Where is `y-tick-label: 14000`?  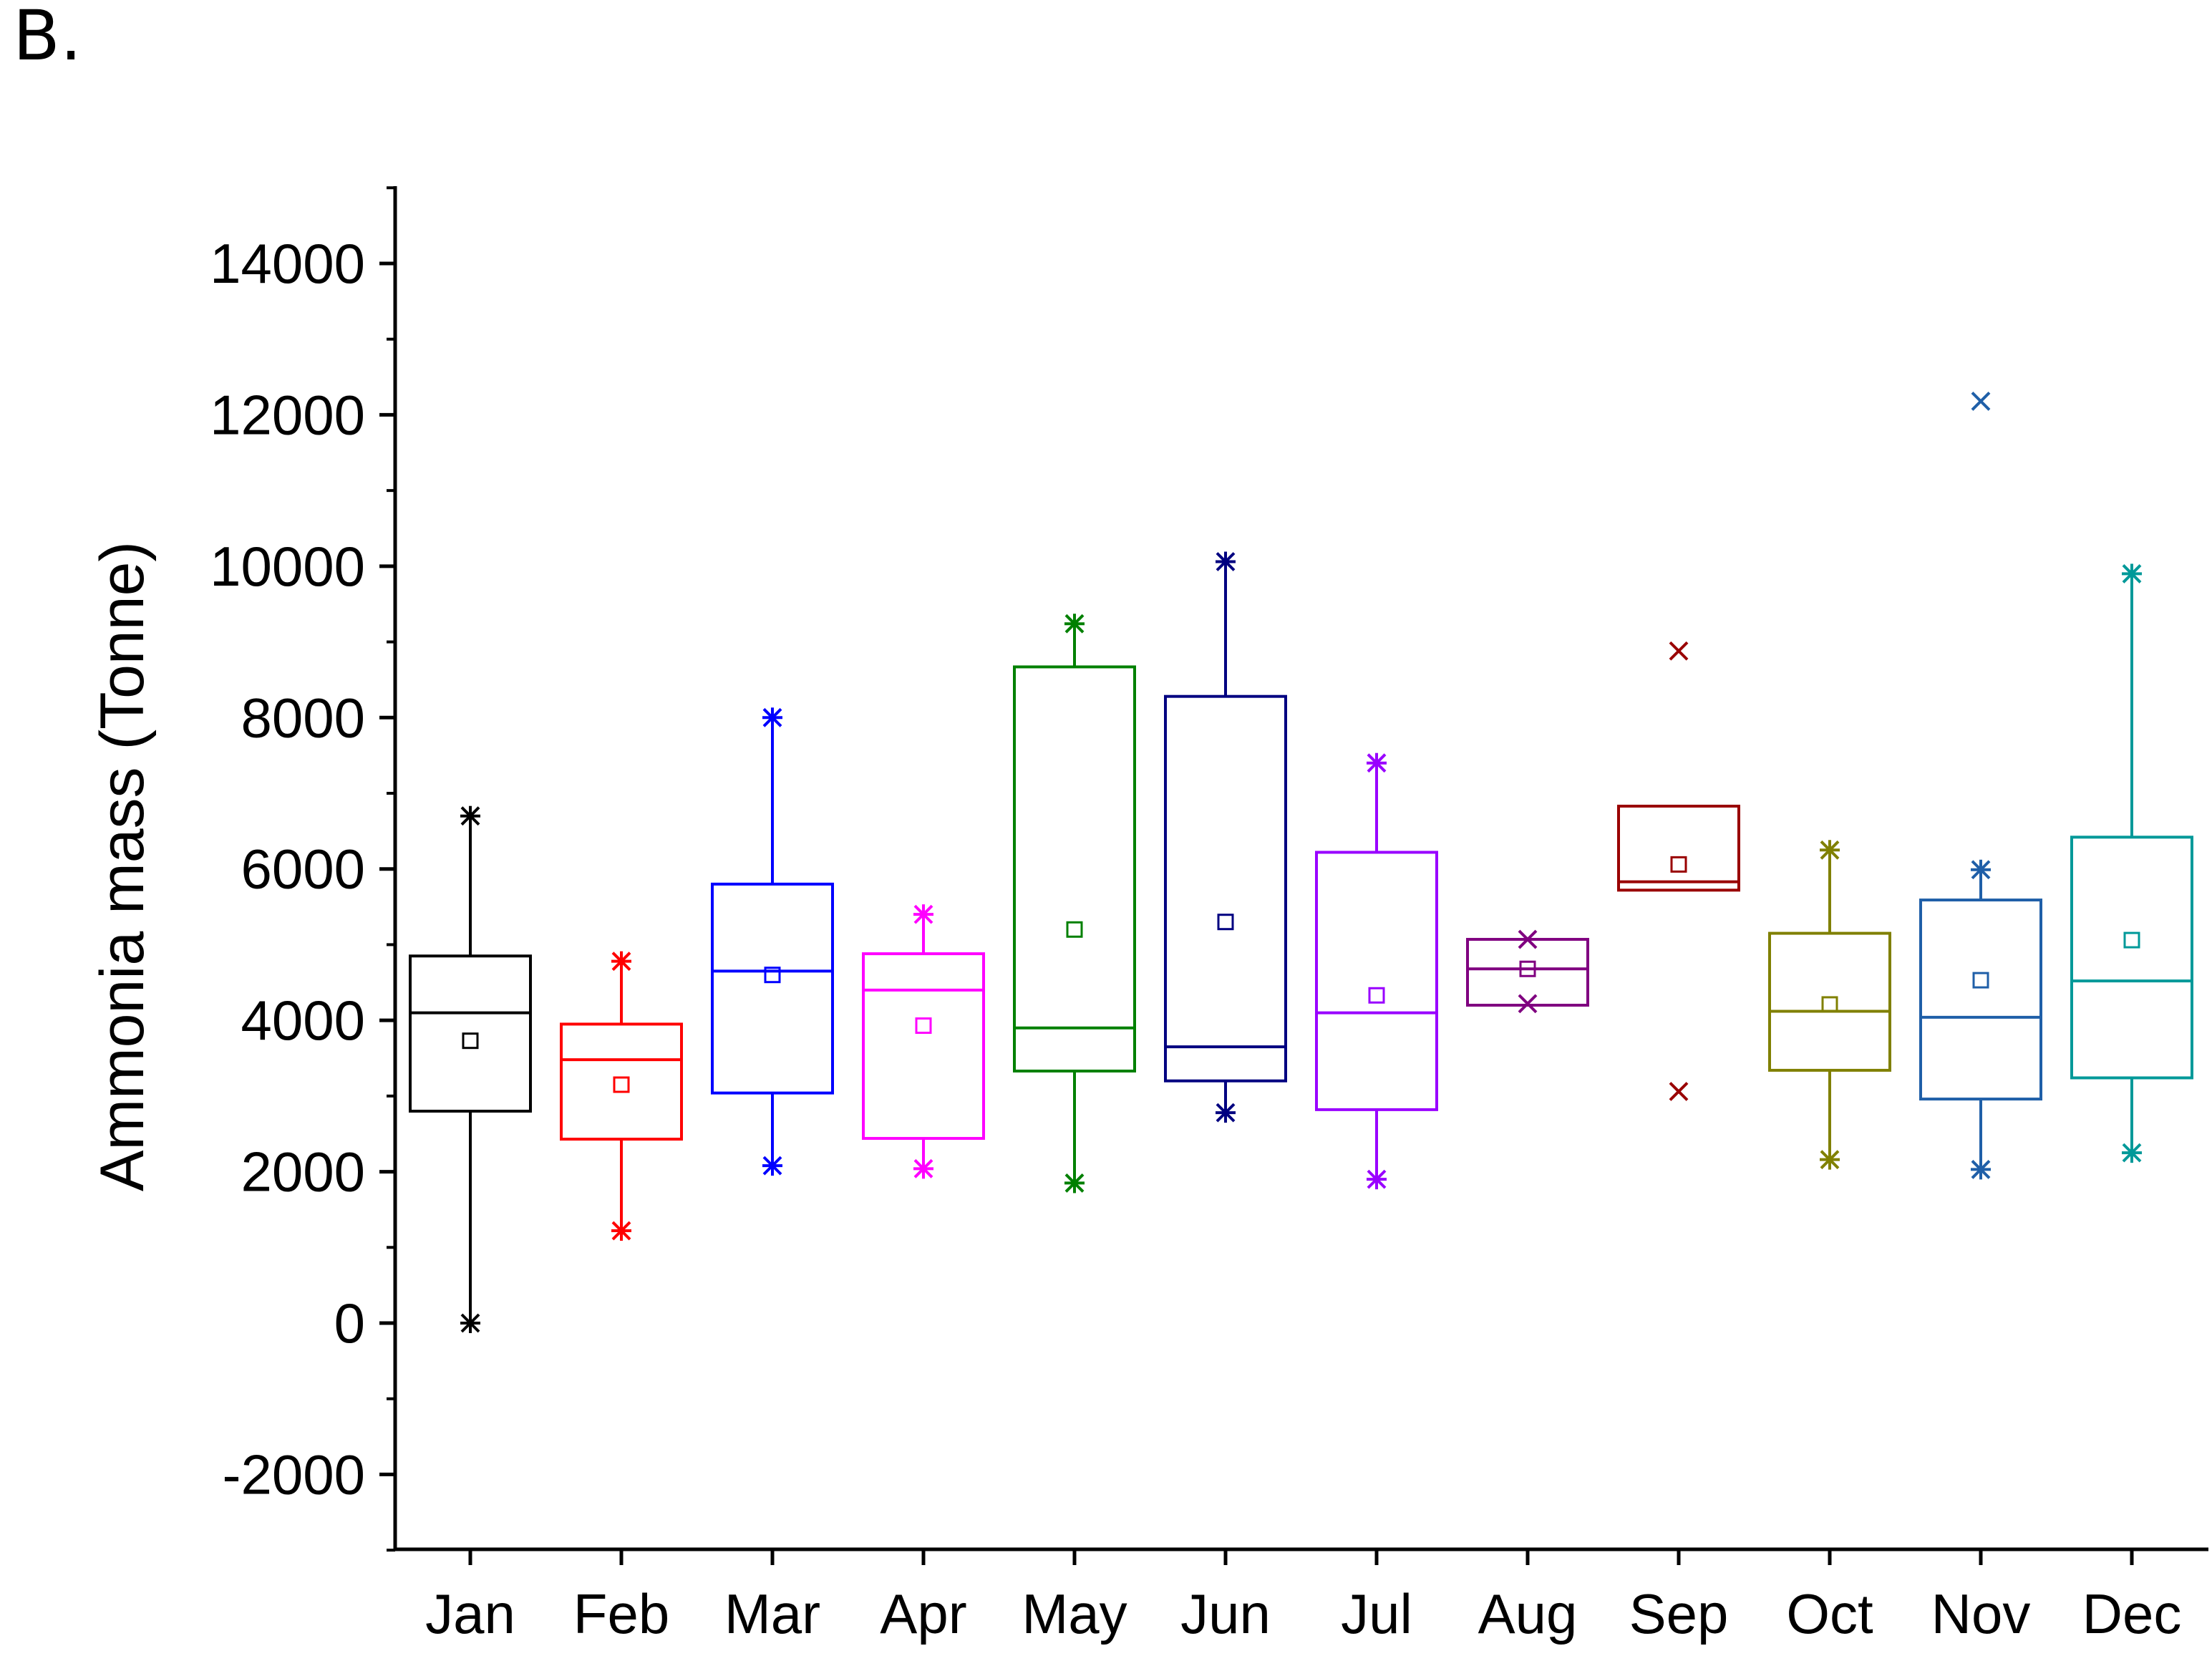 y-tick-label: 14000 is located at coordinates (288, 263).